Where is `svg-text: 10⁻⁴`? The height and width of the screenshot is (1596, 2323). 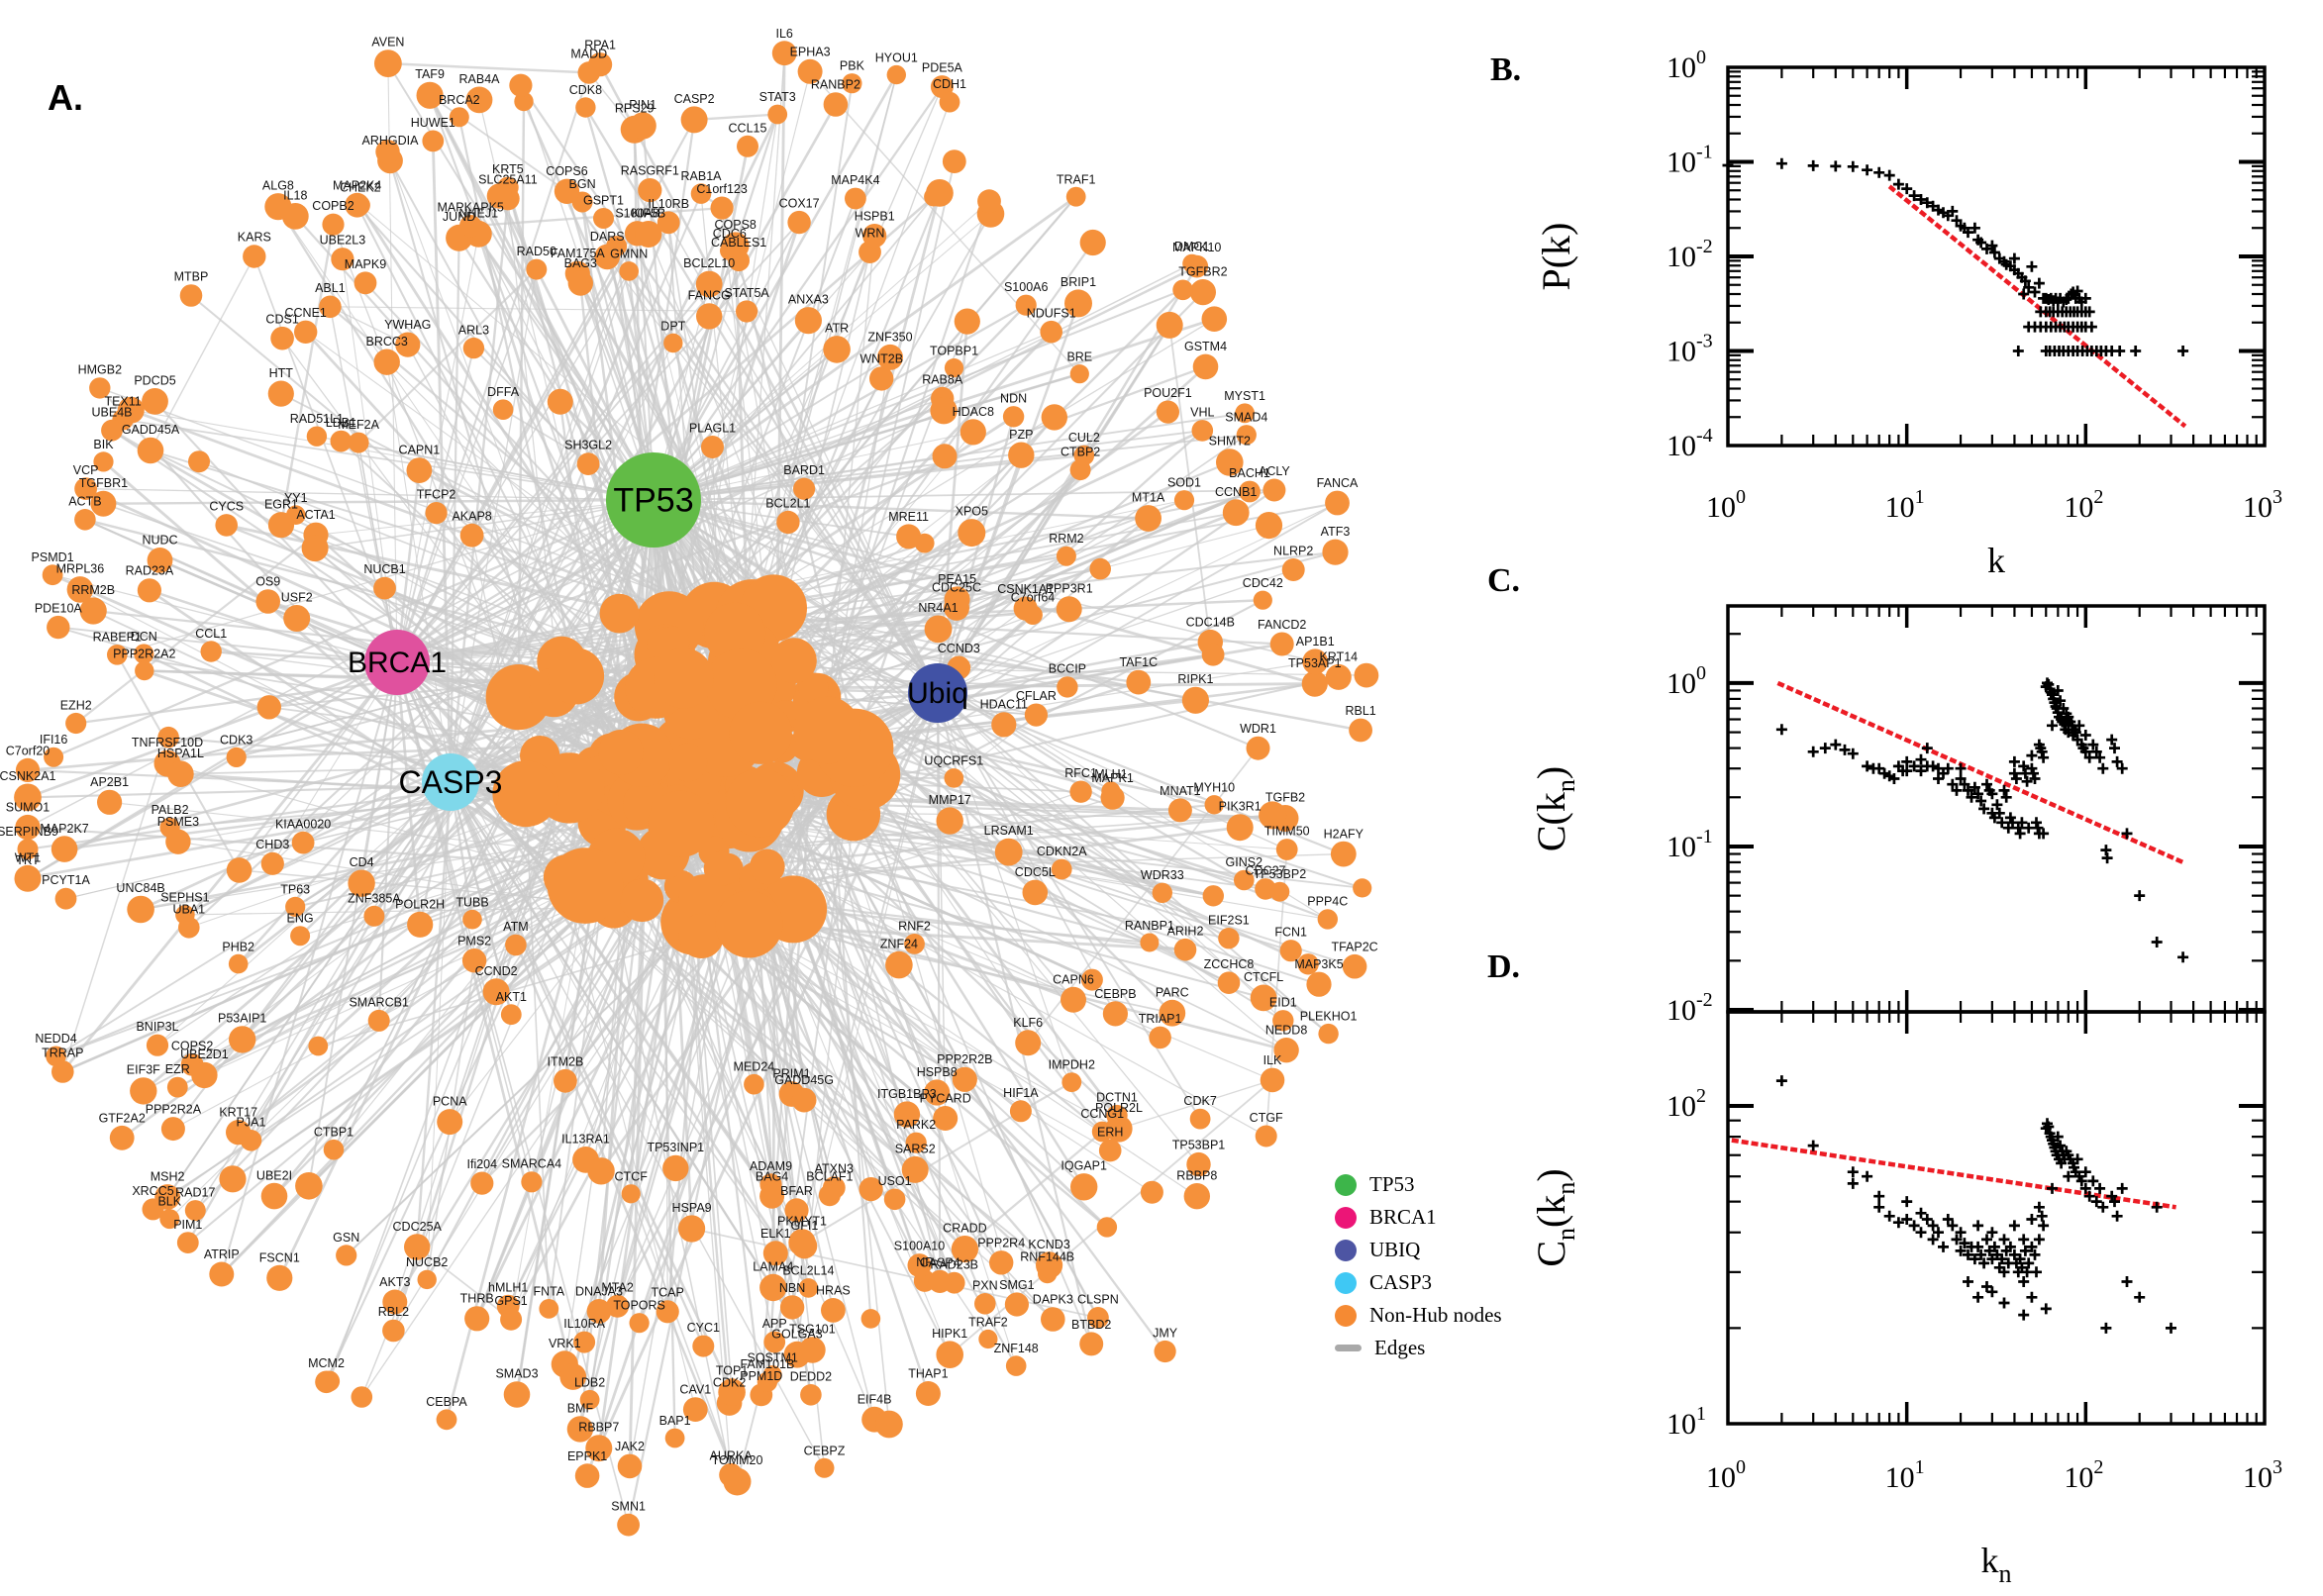
svg-text: 10⁻⁴ is located at coordinates (1689, 443).